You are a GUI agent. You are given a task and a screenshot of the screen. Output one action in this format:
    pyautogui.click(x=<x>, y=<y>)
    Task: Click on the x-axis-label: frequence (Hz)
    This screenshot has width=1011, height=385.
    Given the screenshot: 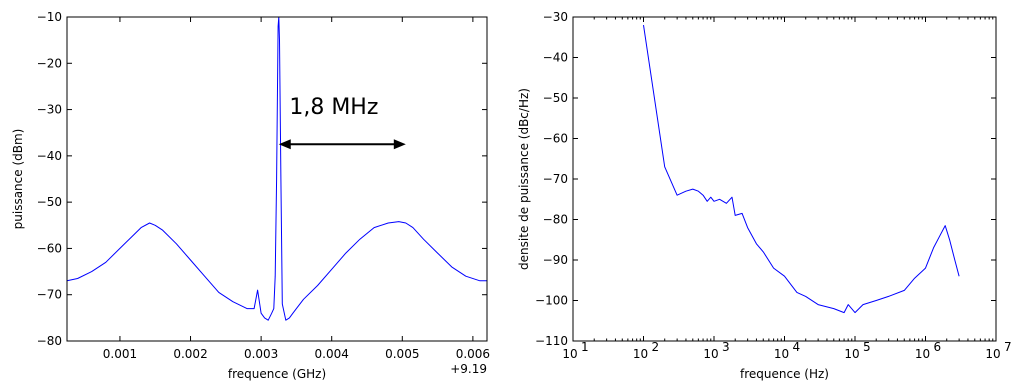 What is the action you would take?
    pyautogui.click(x=784, y=374)
    